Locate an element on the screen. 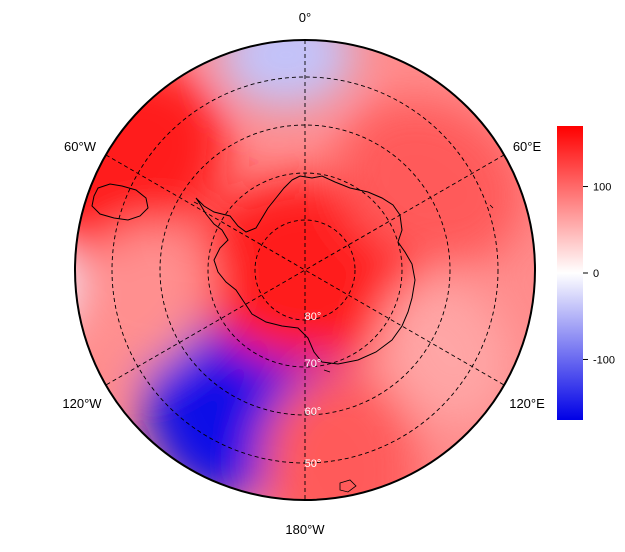 This screenshot has height=552, width=625. lon-label-120w: 120°W is located at coordinates (82, 403).